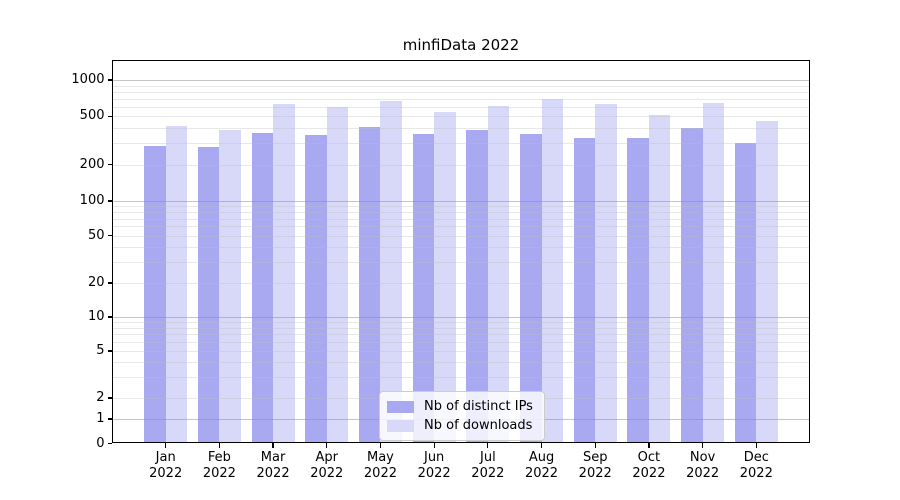 This screenshot has height=500, width=900. What do you see at coordinates (96, 235) in the screenshot?
I see `y-tick-label-50: 50` at bounding box center [96, 235].